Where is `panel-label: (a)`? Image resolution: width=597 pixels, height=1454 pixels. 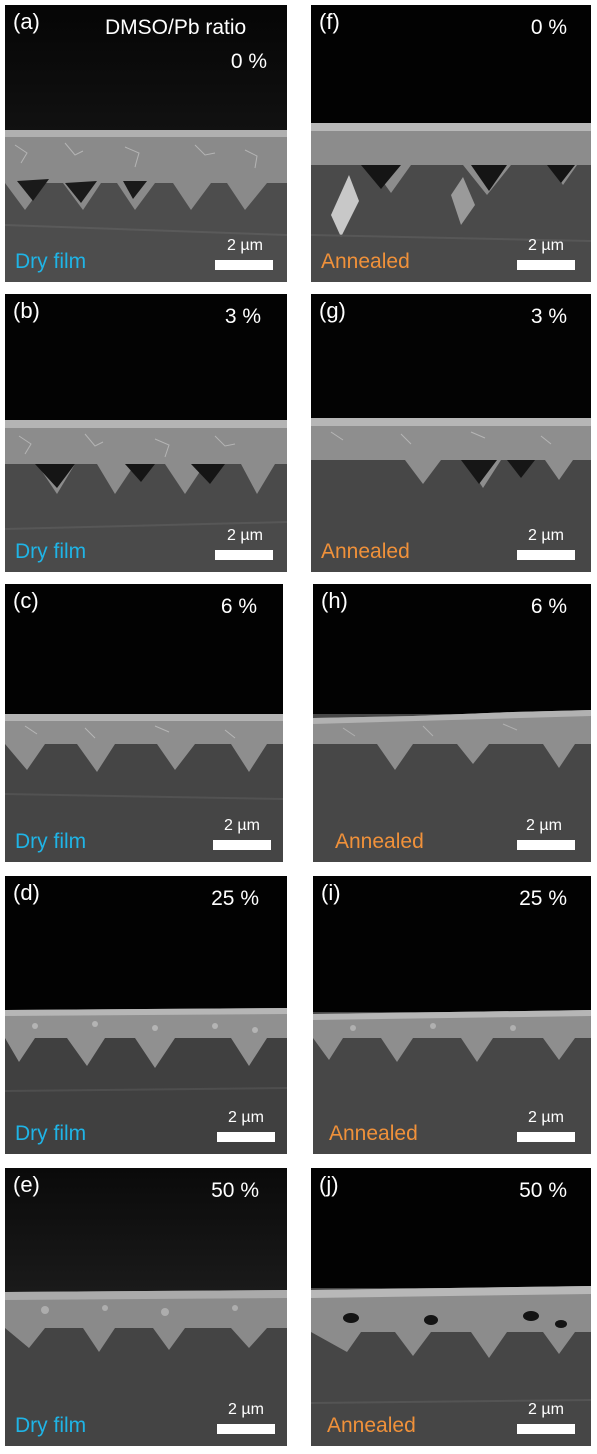
panel-label: (a) is located at coordinates (26, 21).